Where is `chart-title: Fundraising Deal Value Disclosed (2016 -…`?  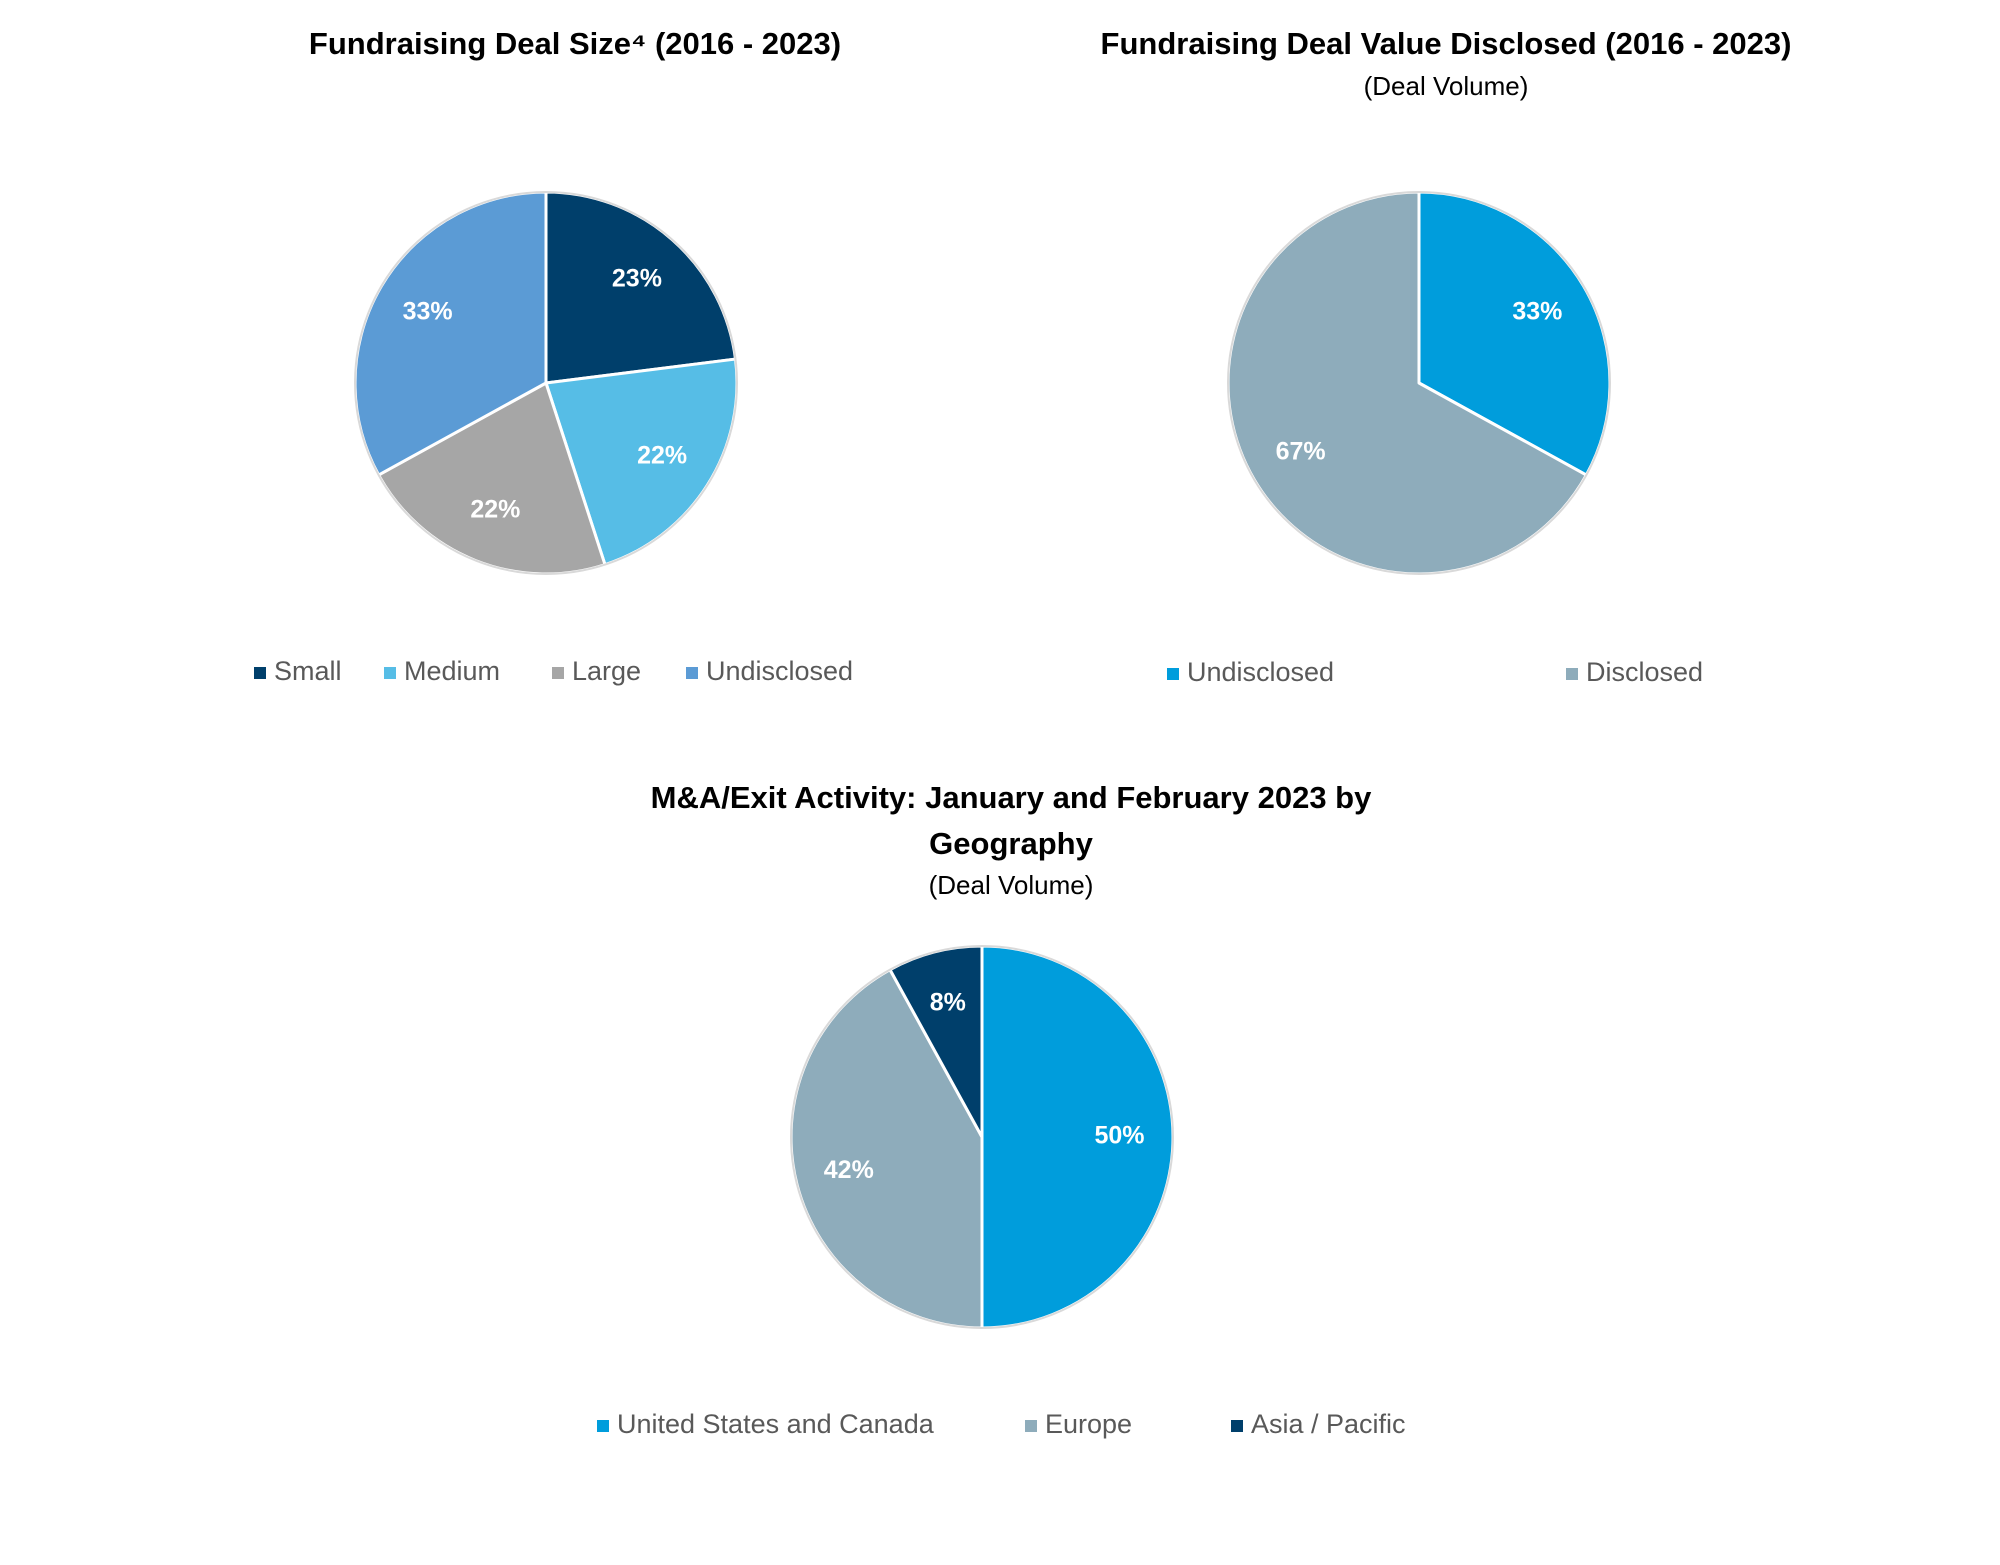 chart-title: Fundraising Deal Value Disclosed (2016 -… is located at coordinates (1446, 43).